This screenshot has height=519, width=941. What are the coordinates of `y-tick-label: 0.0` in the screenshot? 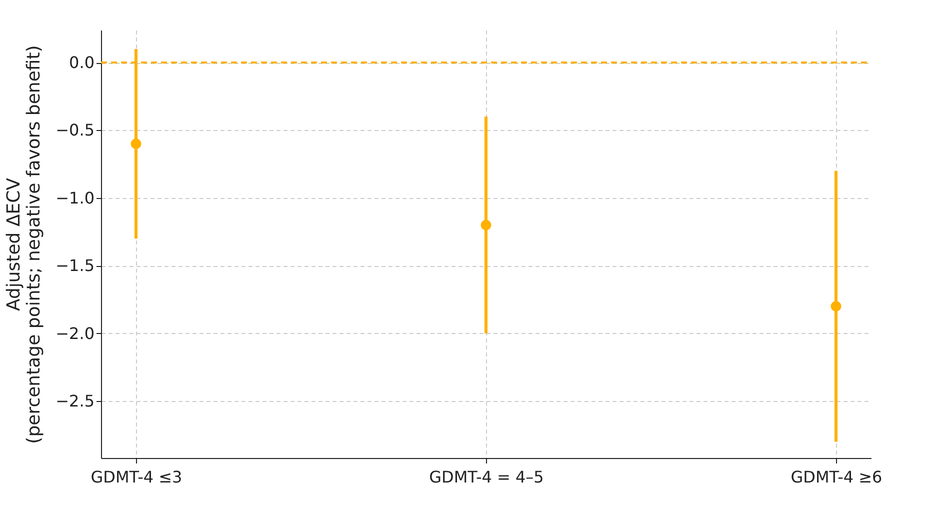 It's located at (81, 62).